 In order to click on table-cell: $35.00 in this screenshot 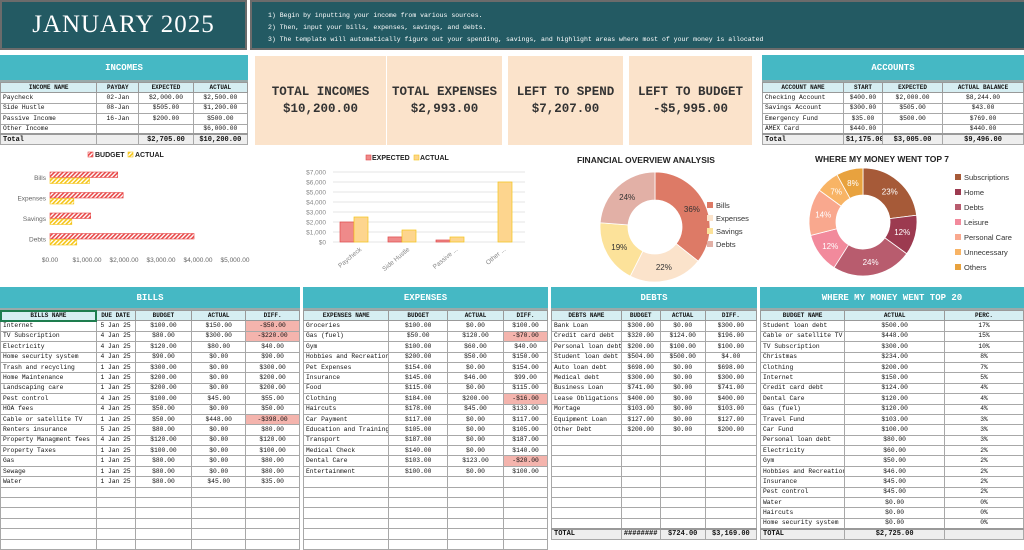, I will do `click(863, 119)`.